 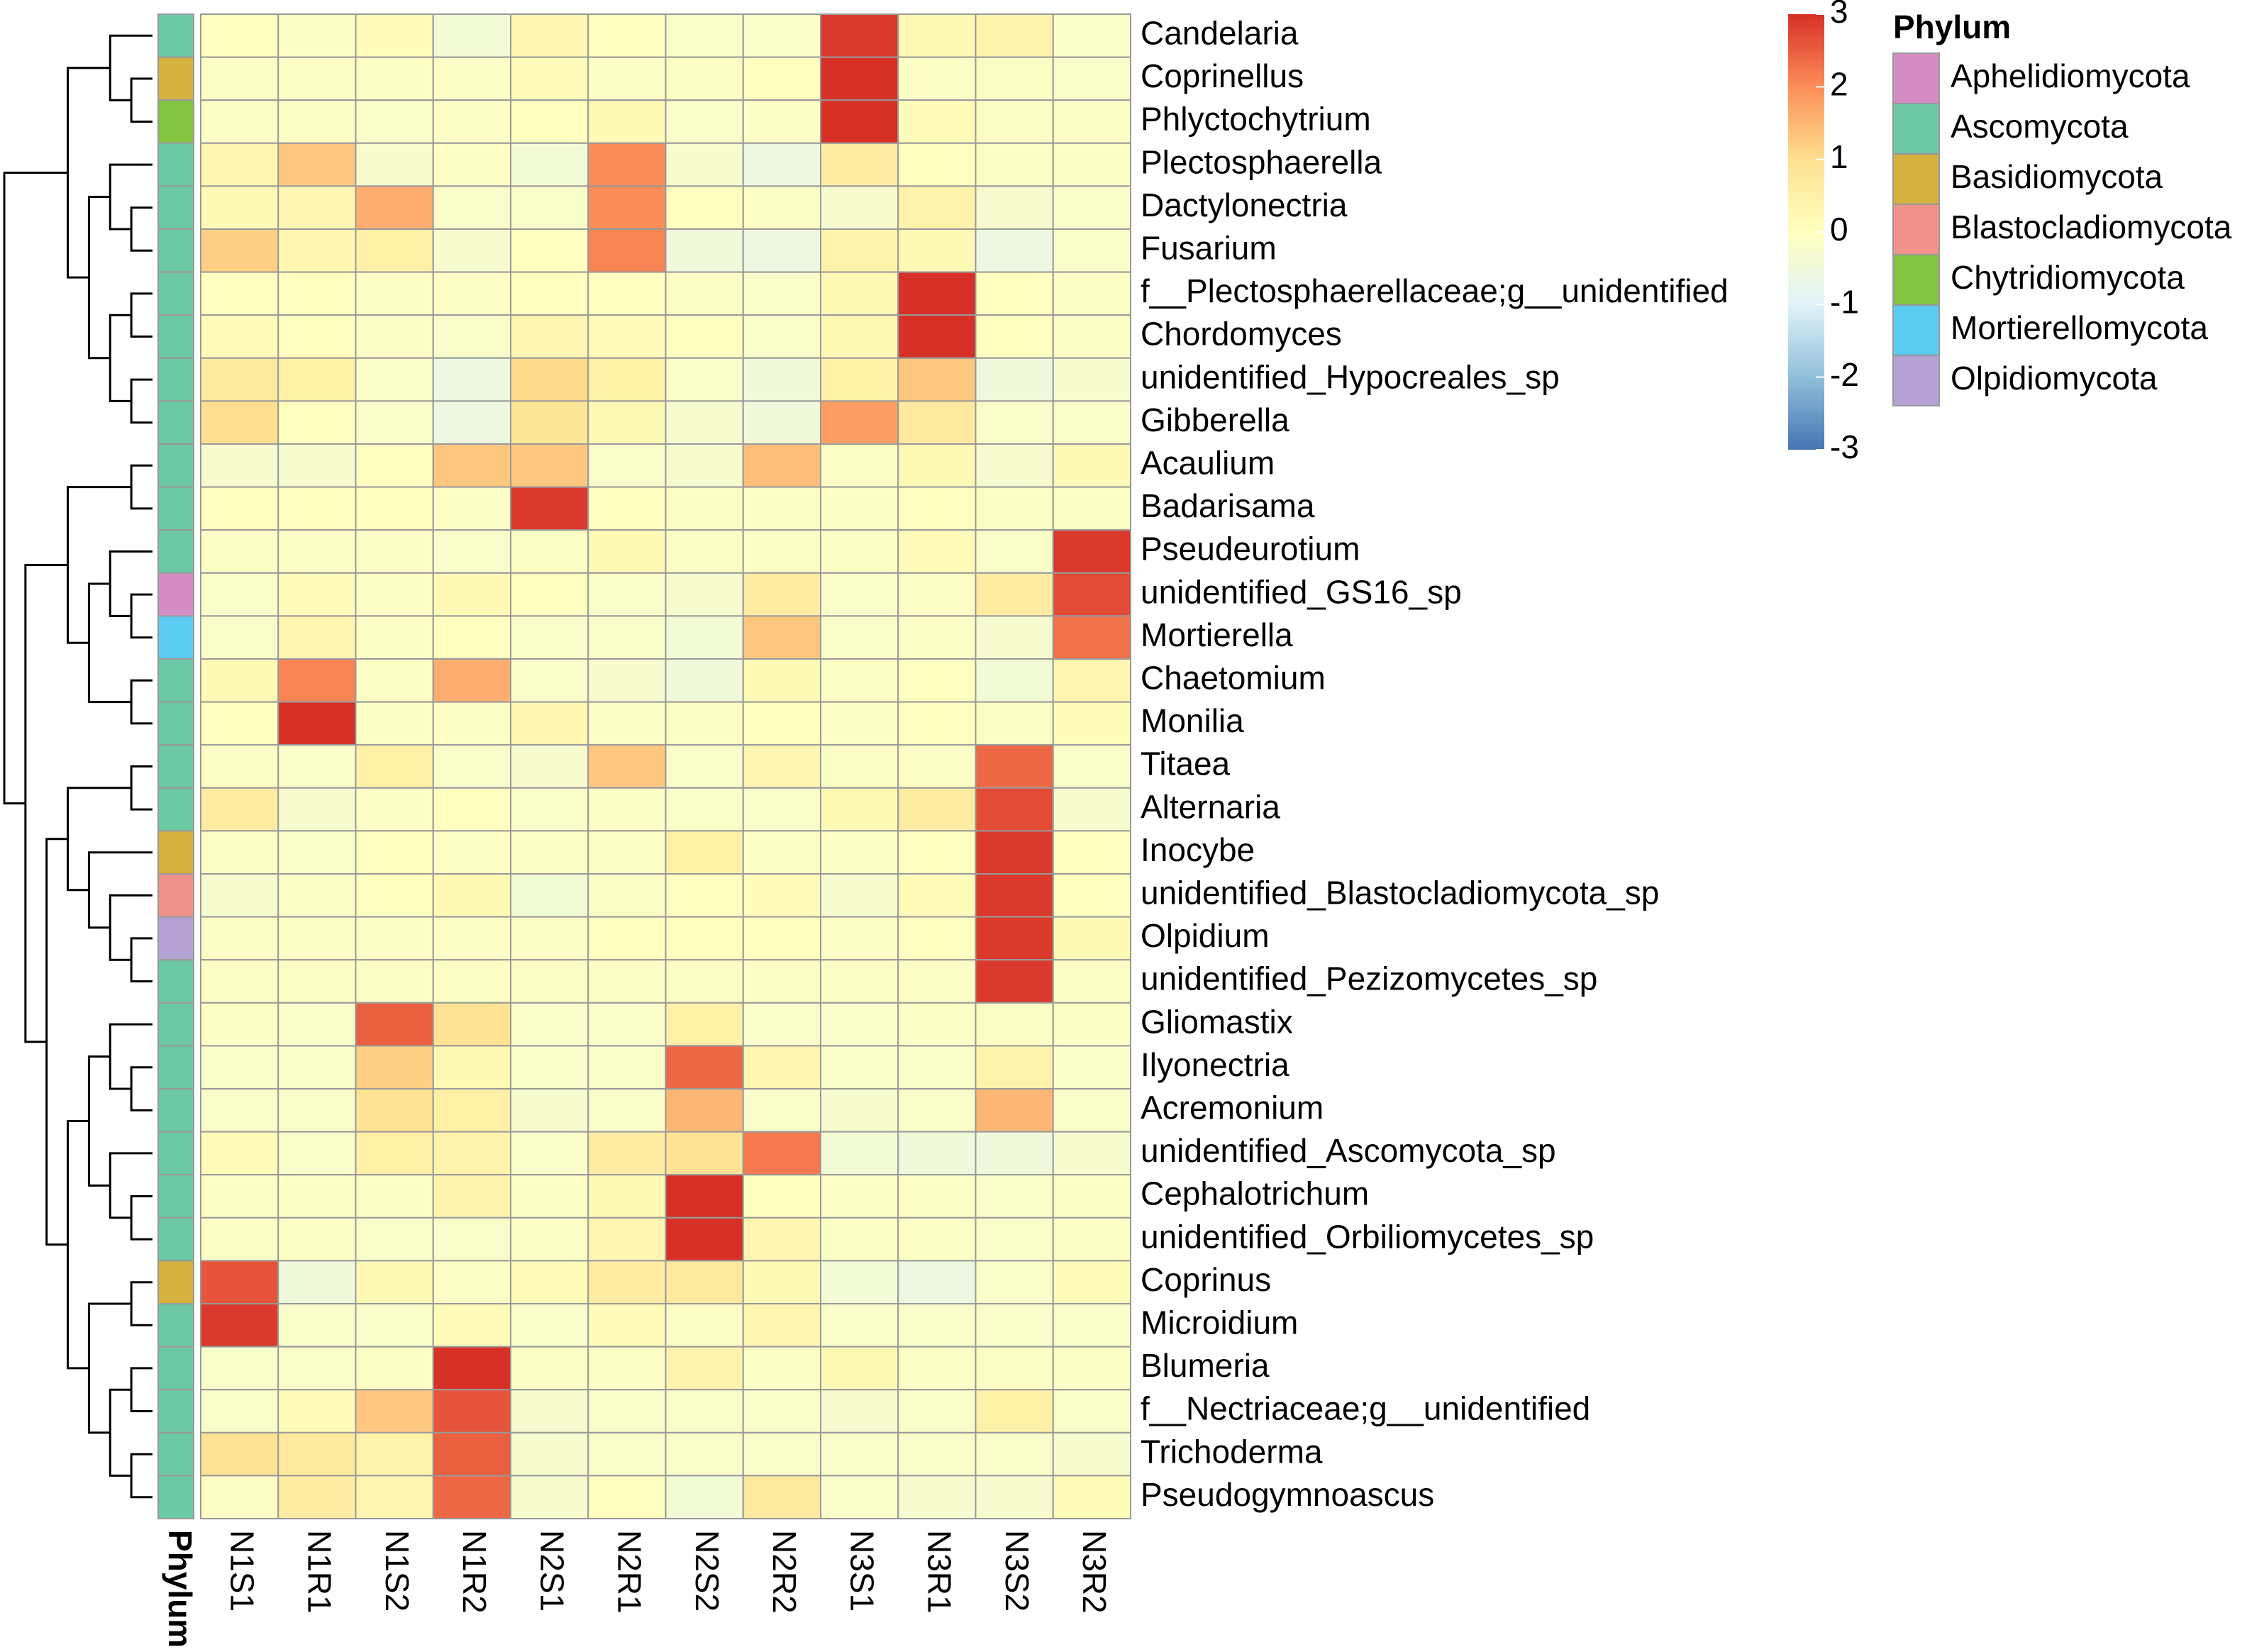 What do you see at coordinates (1192, 720) in the screenshot?
I see `row-label: Monilia` at bounding box center [1192, 720].